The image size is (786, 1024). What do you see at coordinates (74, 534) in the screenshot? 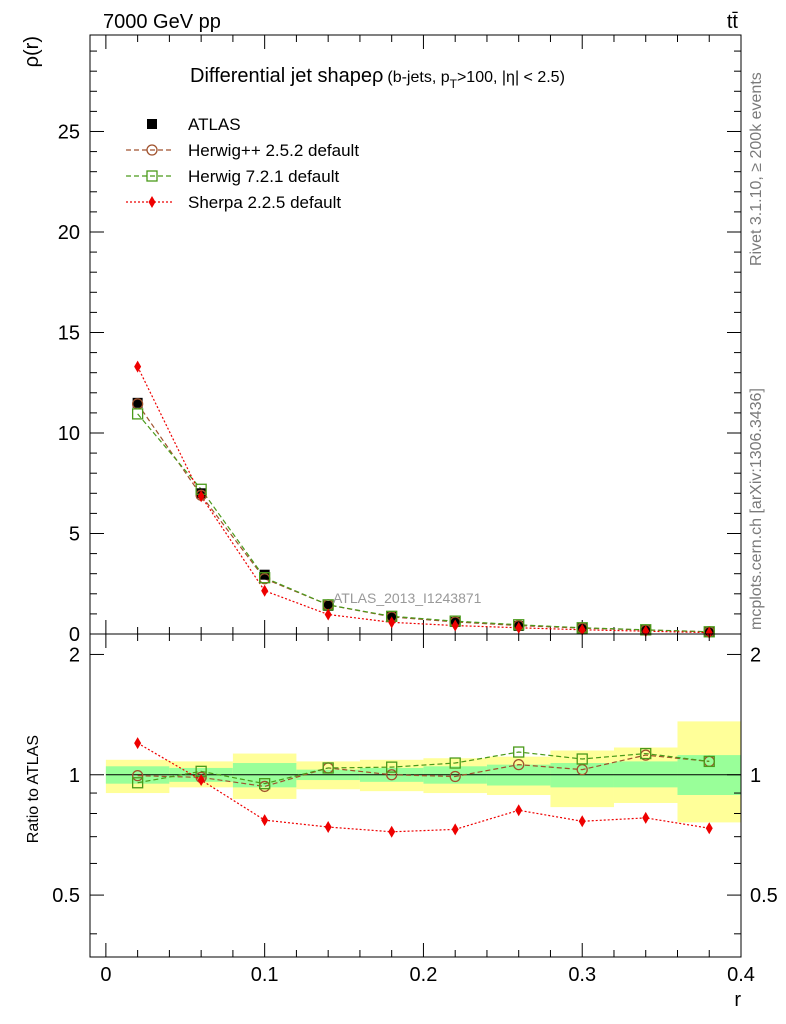
I see `main-y-tick-label: 5` at bounding box center [74, 534].